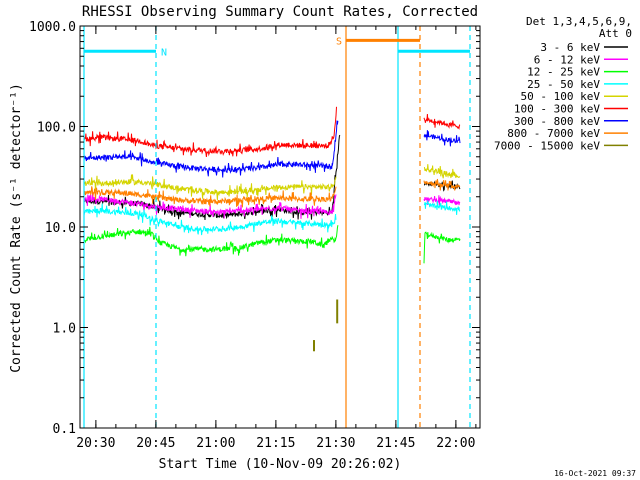 The image size is (640, 480). I want to click on legend-label-1: 6 - 12 keV, so click(567, 59).